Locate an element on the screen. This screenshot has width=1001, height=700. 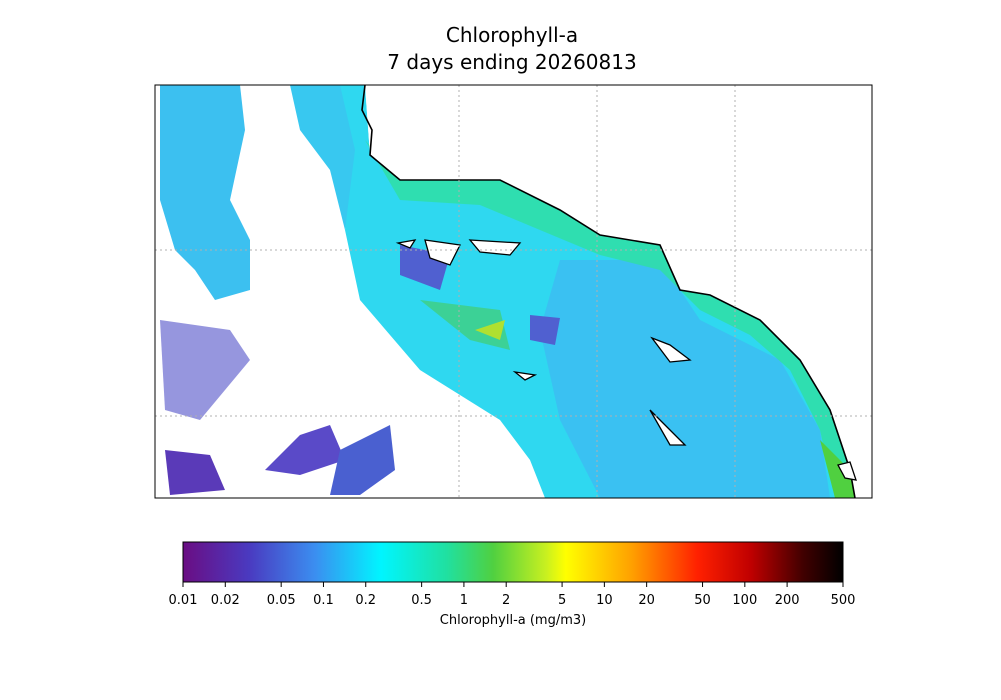
tick-label: 0.05 is located at coordinates (281, 600).